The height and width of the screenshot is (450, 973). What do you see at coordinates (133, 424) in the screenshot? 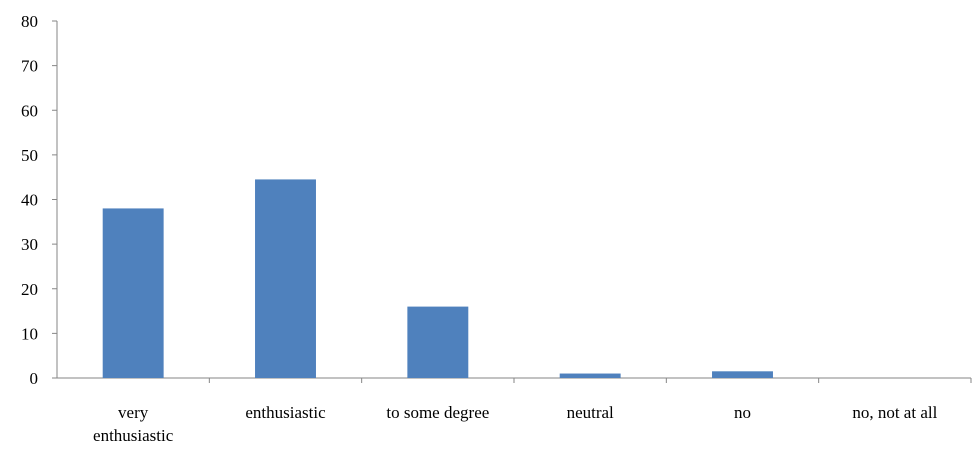
I see `x-category-label: very enthusiastic` at bounding box center [133, 424].